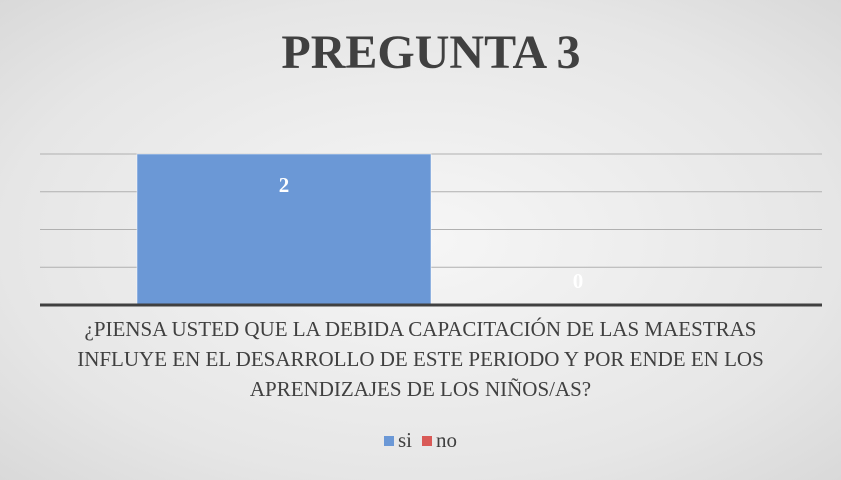  What do you see at coordinates (578, 281) in the screenshot?
I see `data-label: 0` at bounding box center [578, 281].